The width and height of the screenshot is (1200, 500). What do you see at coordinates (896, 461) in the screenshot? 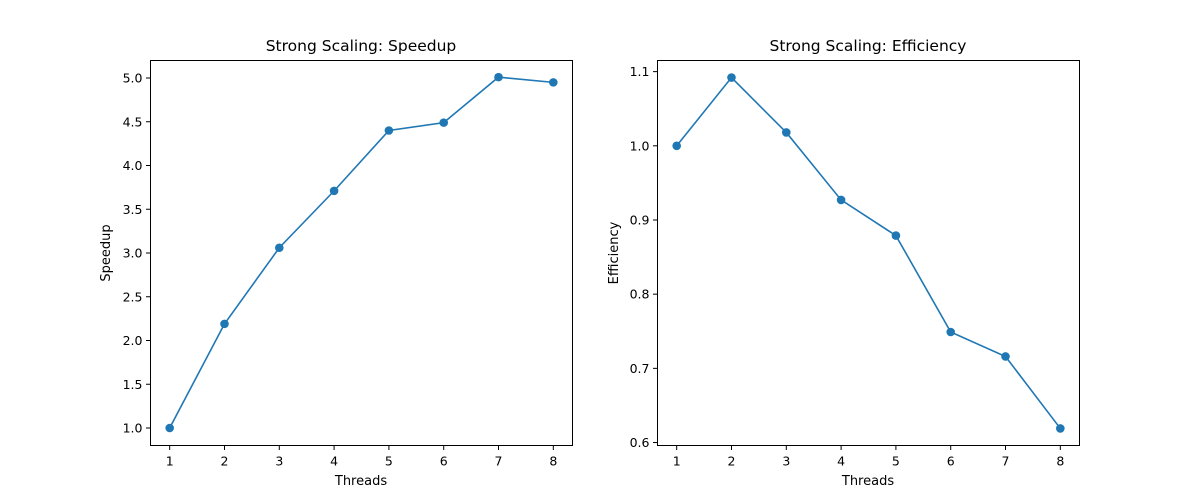
I see `efficiency-x-tick-label: 5` at bounding box center [896, 461].